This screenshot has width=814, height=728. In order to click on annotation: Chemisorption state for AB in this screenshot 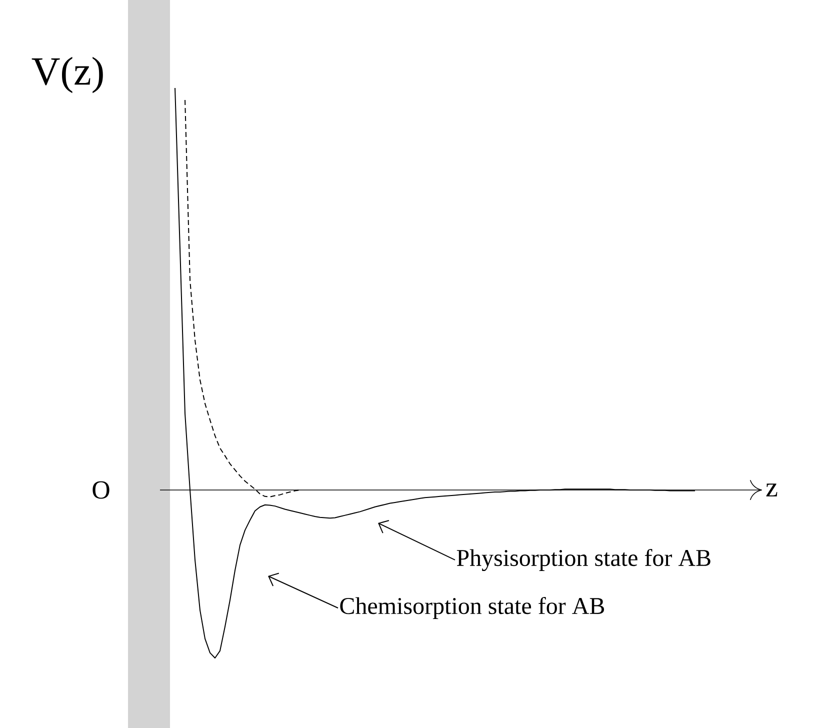, I will do `click(472, 607)`.